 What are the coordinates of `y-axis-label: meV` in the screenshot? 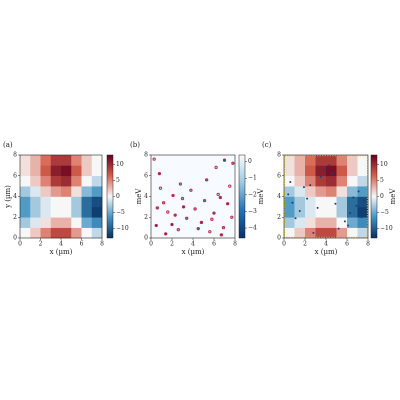 It's located at (139, 196).